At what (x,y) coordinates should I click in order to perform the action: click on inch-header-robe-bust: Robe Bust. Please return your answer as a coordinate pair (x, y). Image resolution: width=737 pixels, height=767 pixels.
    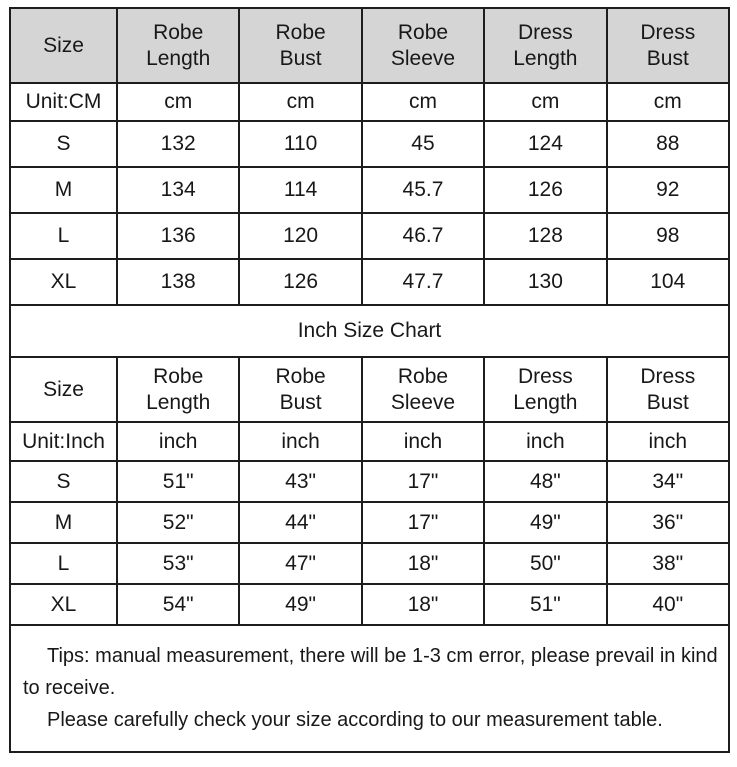
    Looking at the image, I should click on (300, 389).